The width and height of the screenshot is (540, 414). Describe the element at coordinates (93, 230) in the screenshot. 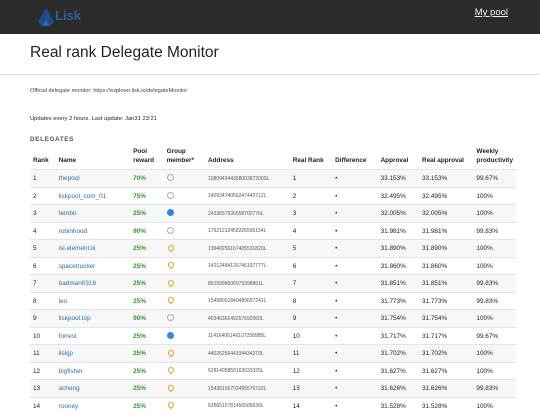

I see `cell-name: robinhood` at that location.